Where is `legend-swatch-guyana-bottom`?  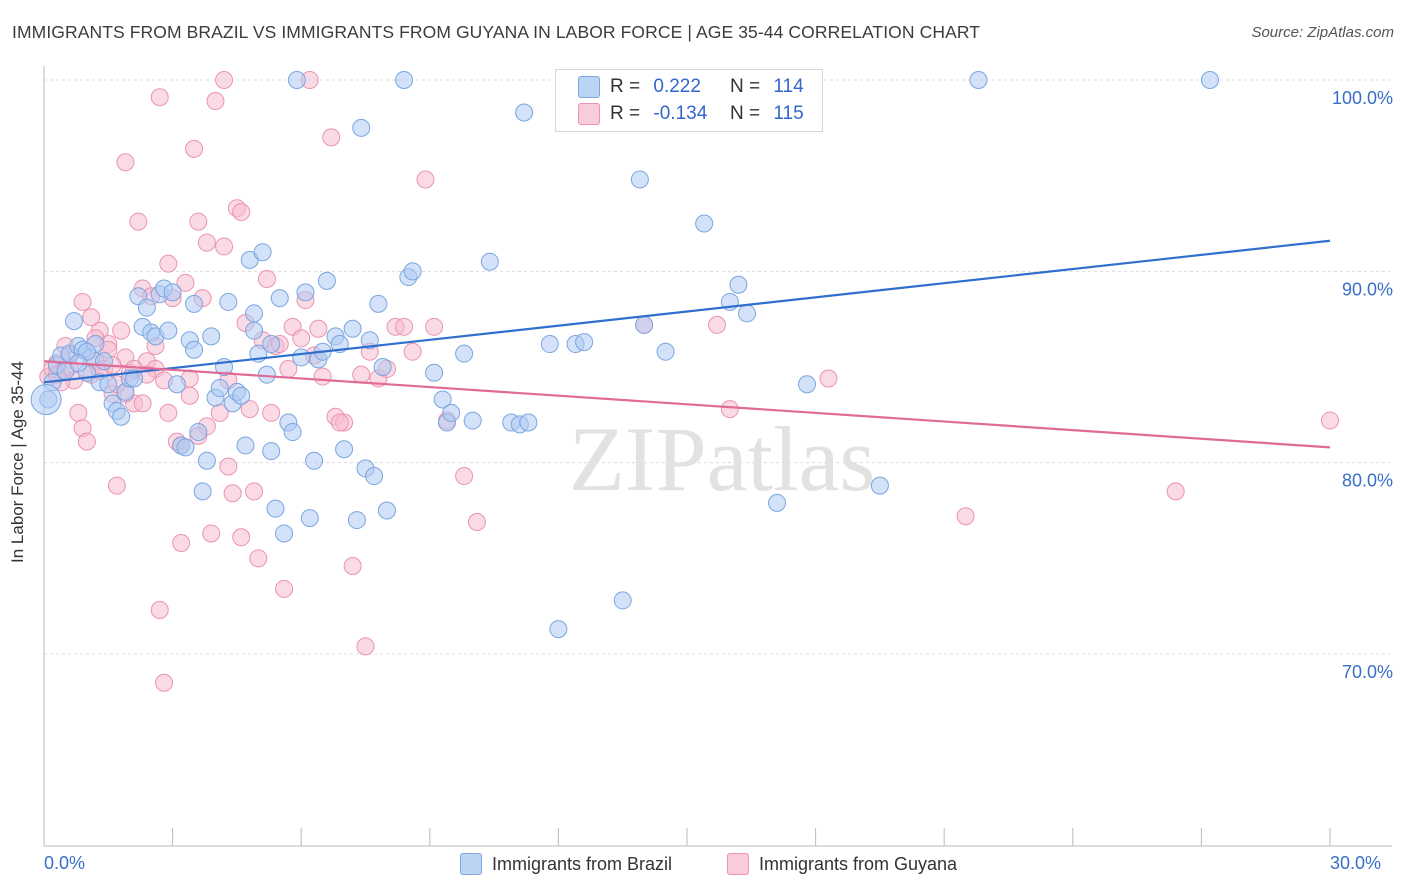 legend-swatch-guyana-bottom is located at coordinates (738, 864).